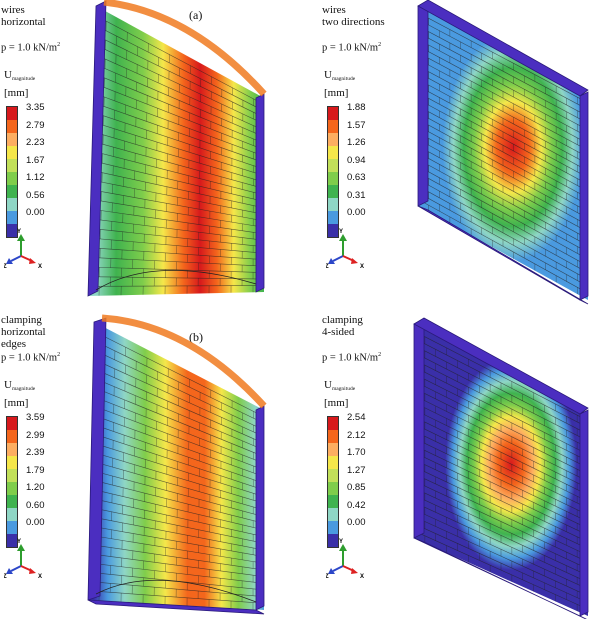 The image size is (600, 619). What do you see at coordinates (356, 487) in the screenshot?
I see `legend-tick-label: 0.85` at bounding box center [356, 487].